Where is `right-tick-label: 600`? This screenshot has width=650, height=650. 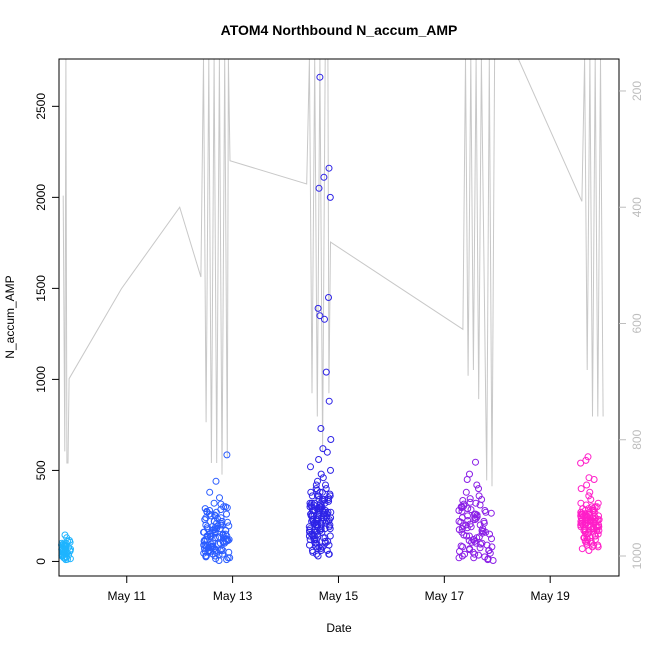 right-tick-label: 600 is located at coordinates (637, 323).